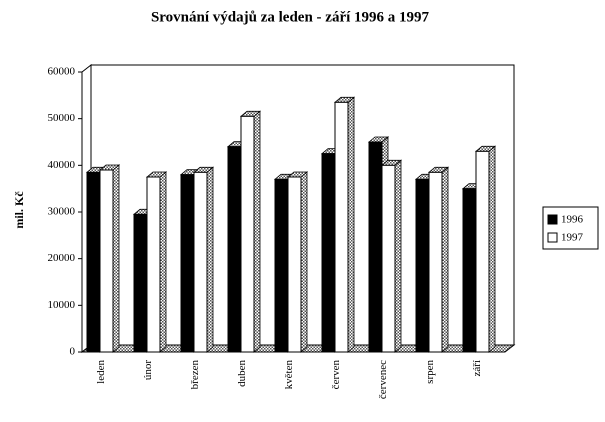 The image size is (605, 422). Describe the element at coordinates (148, 370) in the screenshot. I see `x-tick-label: únor` at that location.